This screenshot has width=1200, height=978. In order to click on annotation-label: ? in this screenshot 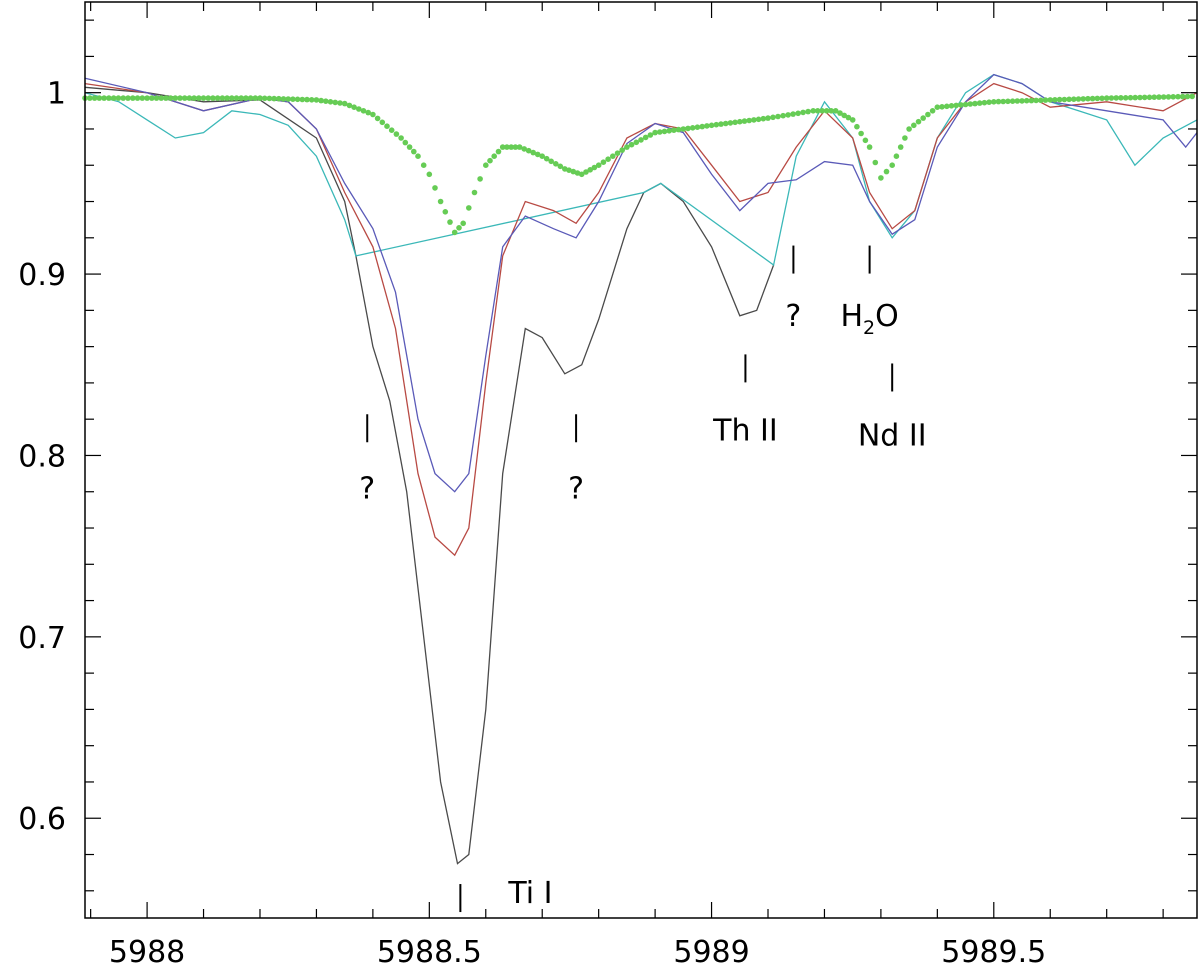, I will do `click(793, 316)`.